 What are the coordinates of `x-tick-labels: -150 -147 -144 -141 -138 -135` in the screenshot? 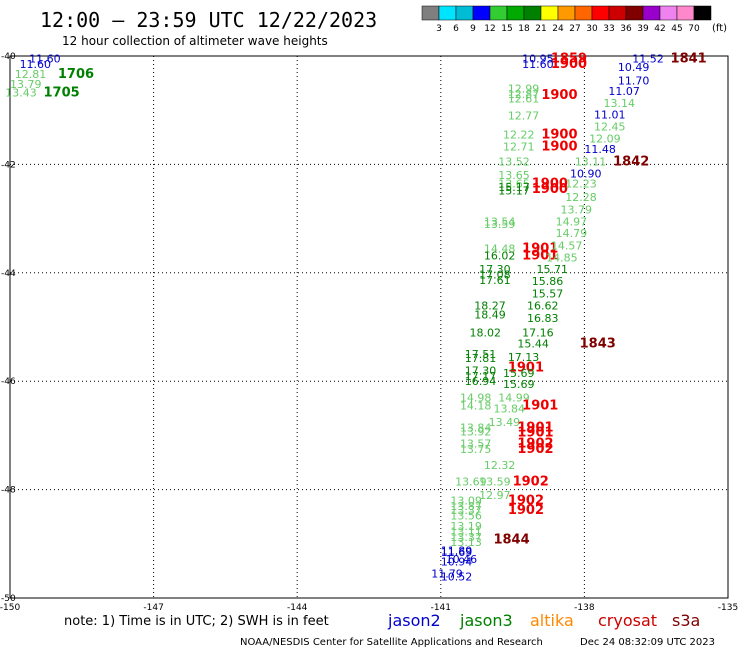 It's located at (369, 608).